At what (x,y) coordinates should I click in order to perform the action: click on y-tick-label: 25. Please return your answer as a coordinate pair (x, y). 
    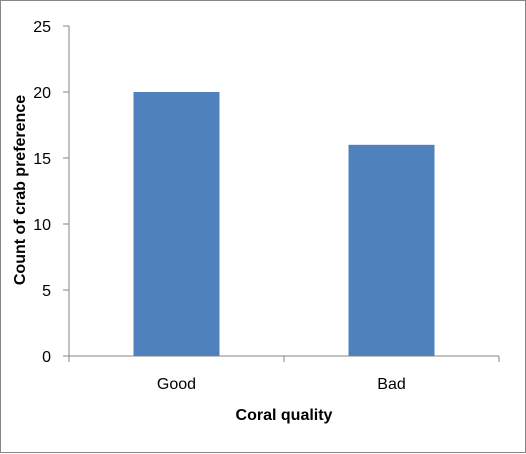
    Looking at the image, I should click on (42, 27).